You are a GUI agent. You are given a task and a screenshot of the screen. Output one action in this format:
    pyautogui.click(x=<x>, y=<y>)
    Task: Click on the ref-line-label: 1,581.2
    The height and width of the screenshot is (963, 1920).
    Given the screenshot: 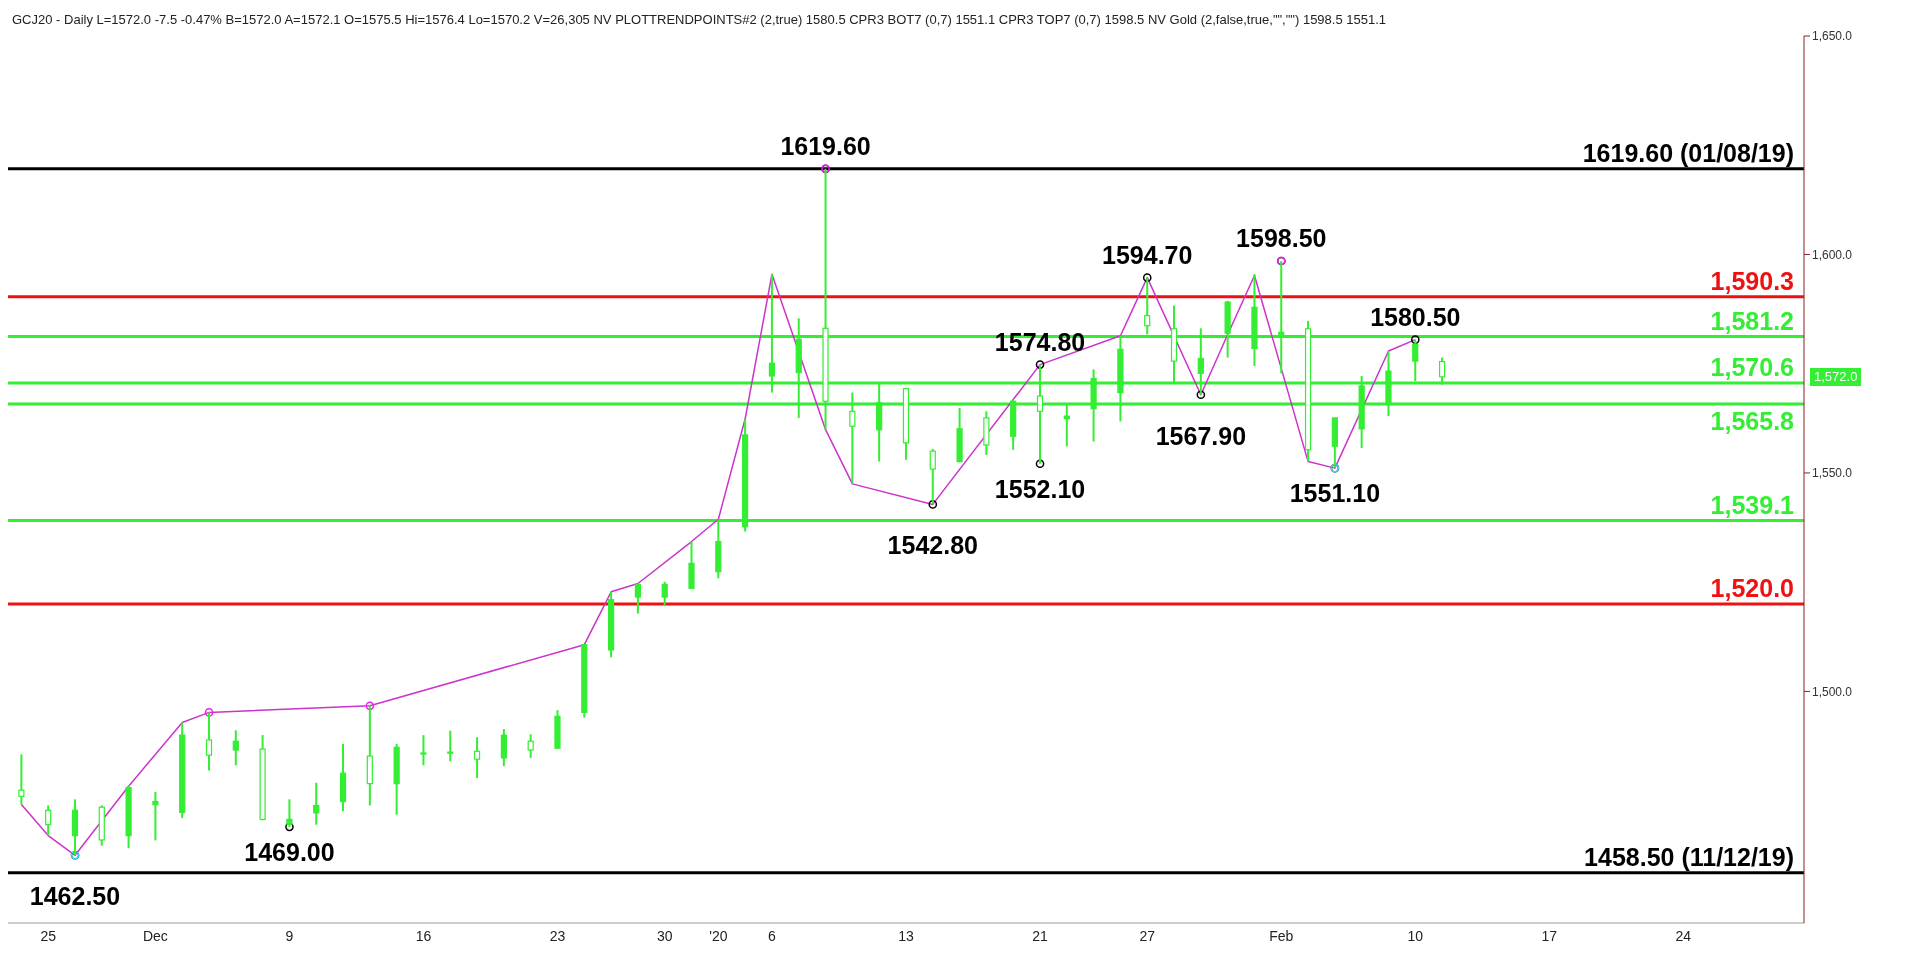 What is the action you would take?
    pyautogui.click(x=1752, y=320)
    